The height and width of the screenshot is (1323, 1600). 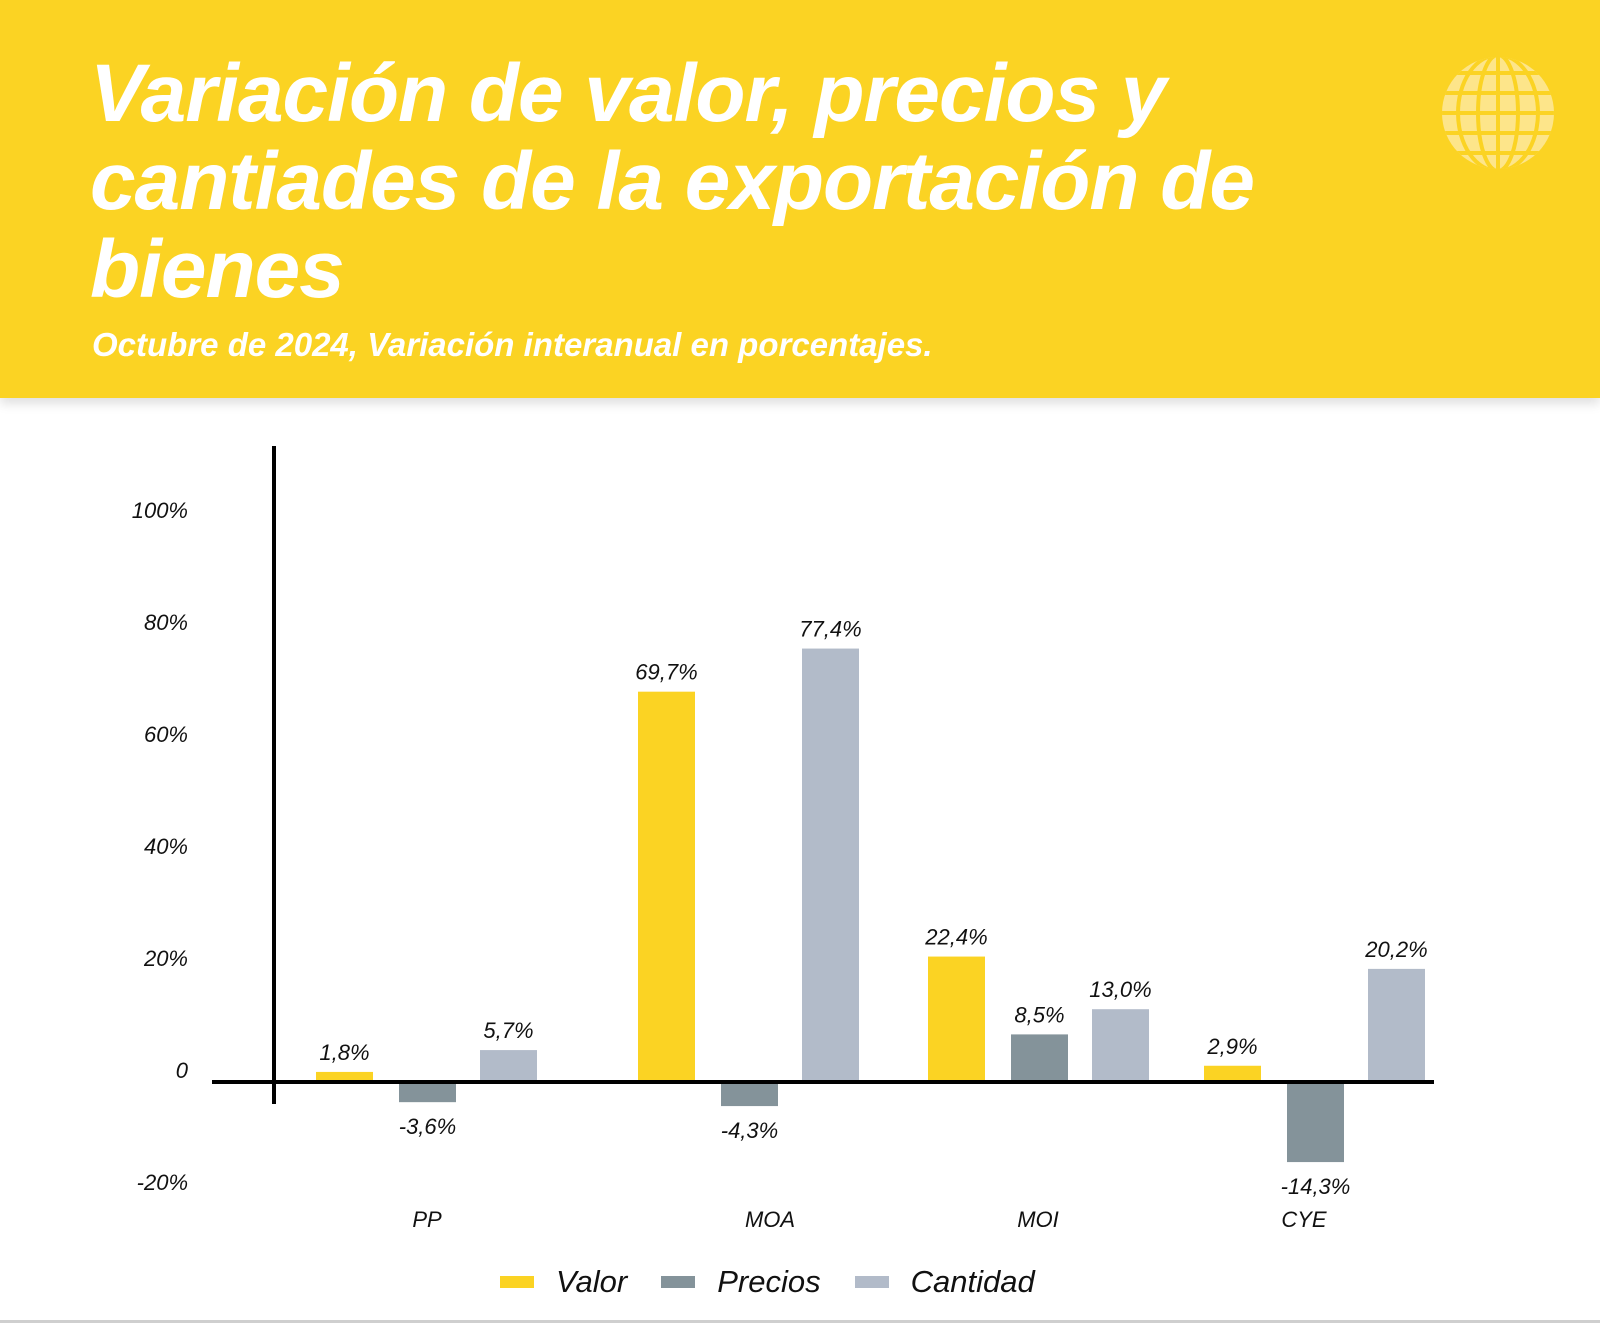 What do you see at coordinates (427, 1092) in the screenshot?
I see `bar-precios-pp` at bounding box center [427, 1092].